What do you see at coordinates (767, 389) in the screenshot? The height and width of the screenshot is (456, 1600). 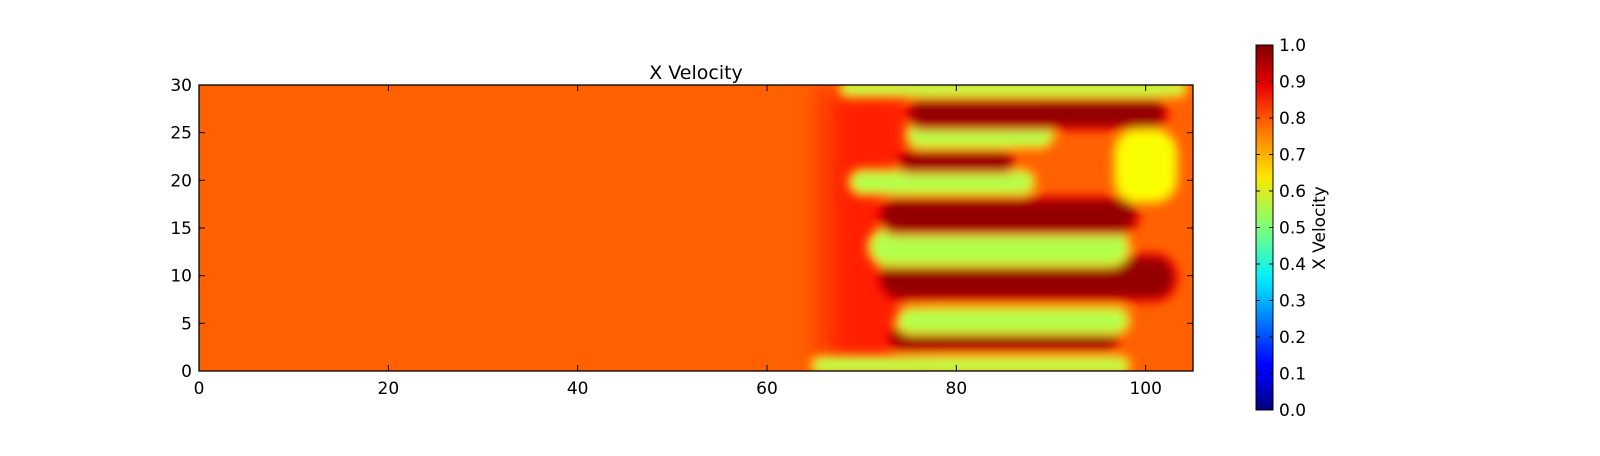 I see `x-tick-label: 60` at bounding box center [767, 389].